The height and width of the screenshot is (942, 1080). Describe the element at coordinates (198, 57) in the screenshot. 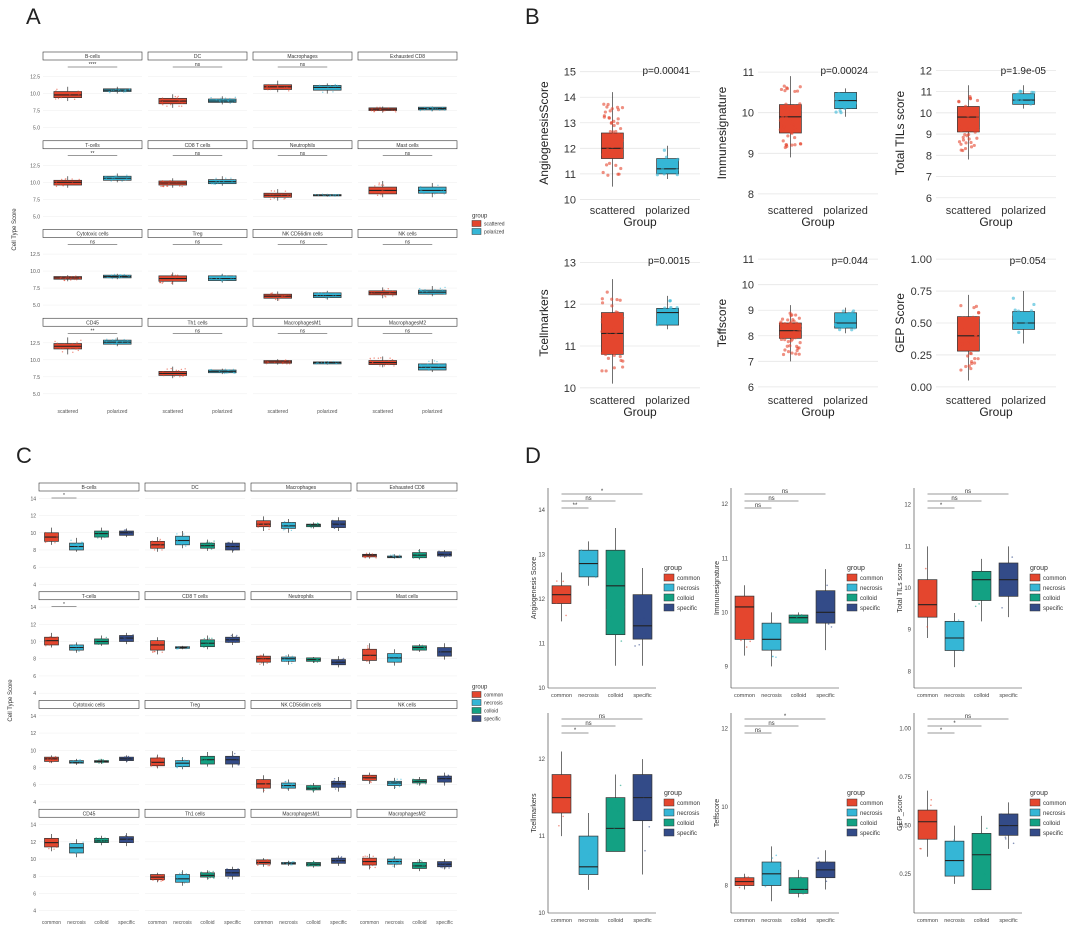

I see `facet-title: DC` at that location.